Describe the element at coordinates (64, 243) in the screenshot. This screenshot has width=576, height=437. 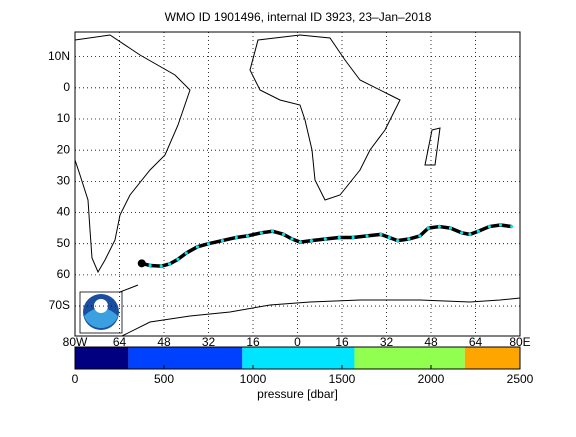
I see `lat-tick-label: 50` at that location.